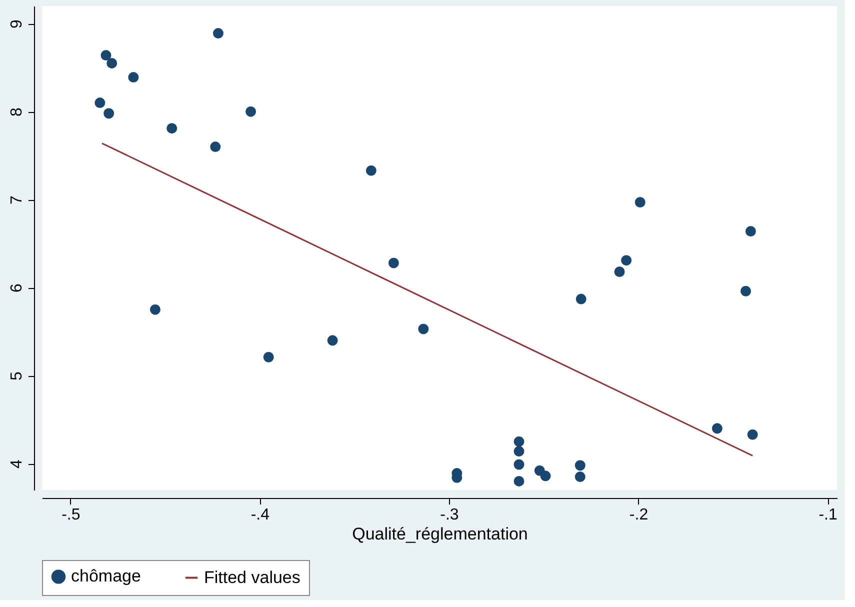  I want to click on y-tick-label: 9, so click(17, 24).